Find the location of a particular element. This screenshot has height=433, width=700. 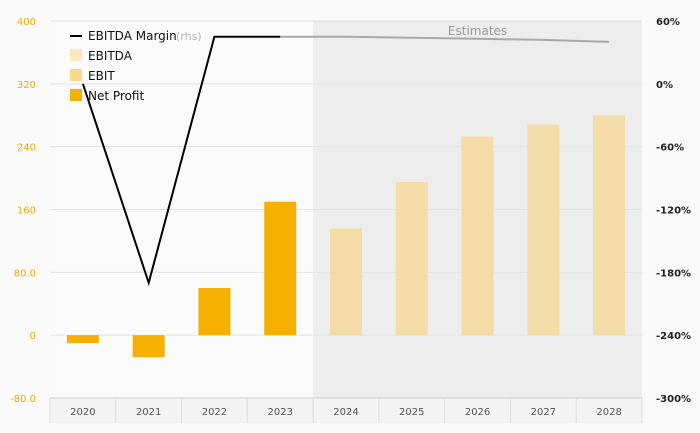

x-tick-label: 2027 is located at coordinates (543, 412).